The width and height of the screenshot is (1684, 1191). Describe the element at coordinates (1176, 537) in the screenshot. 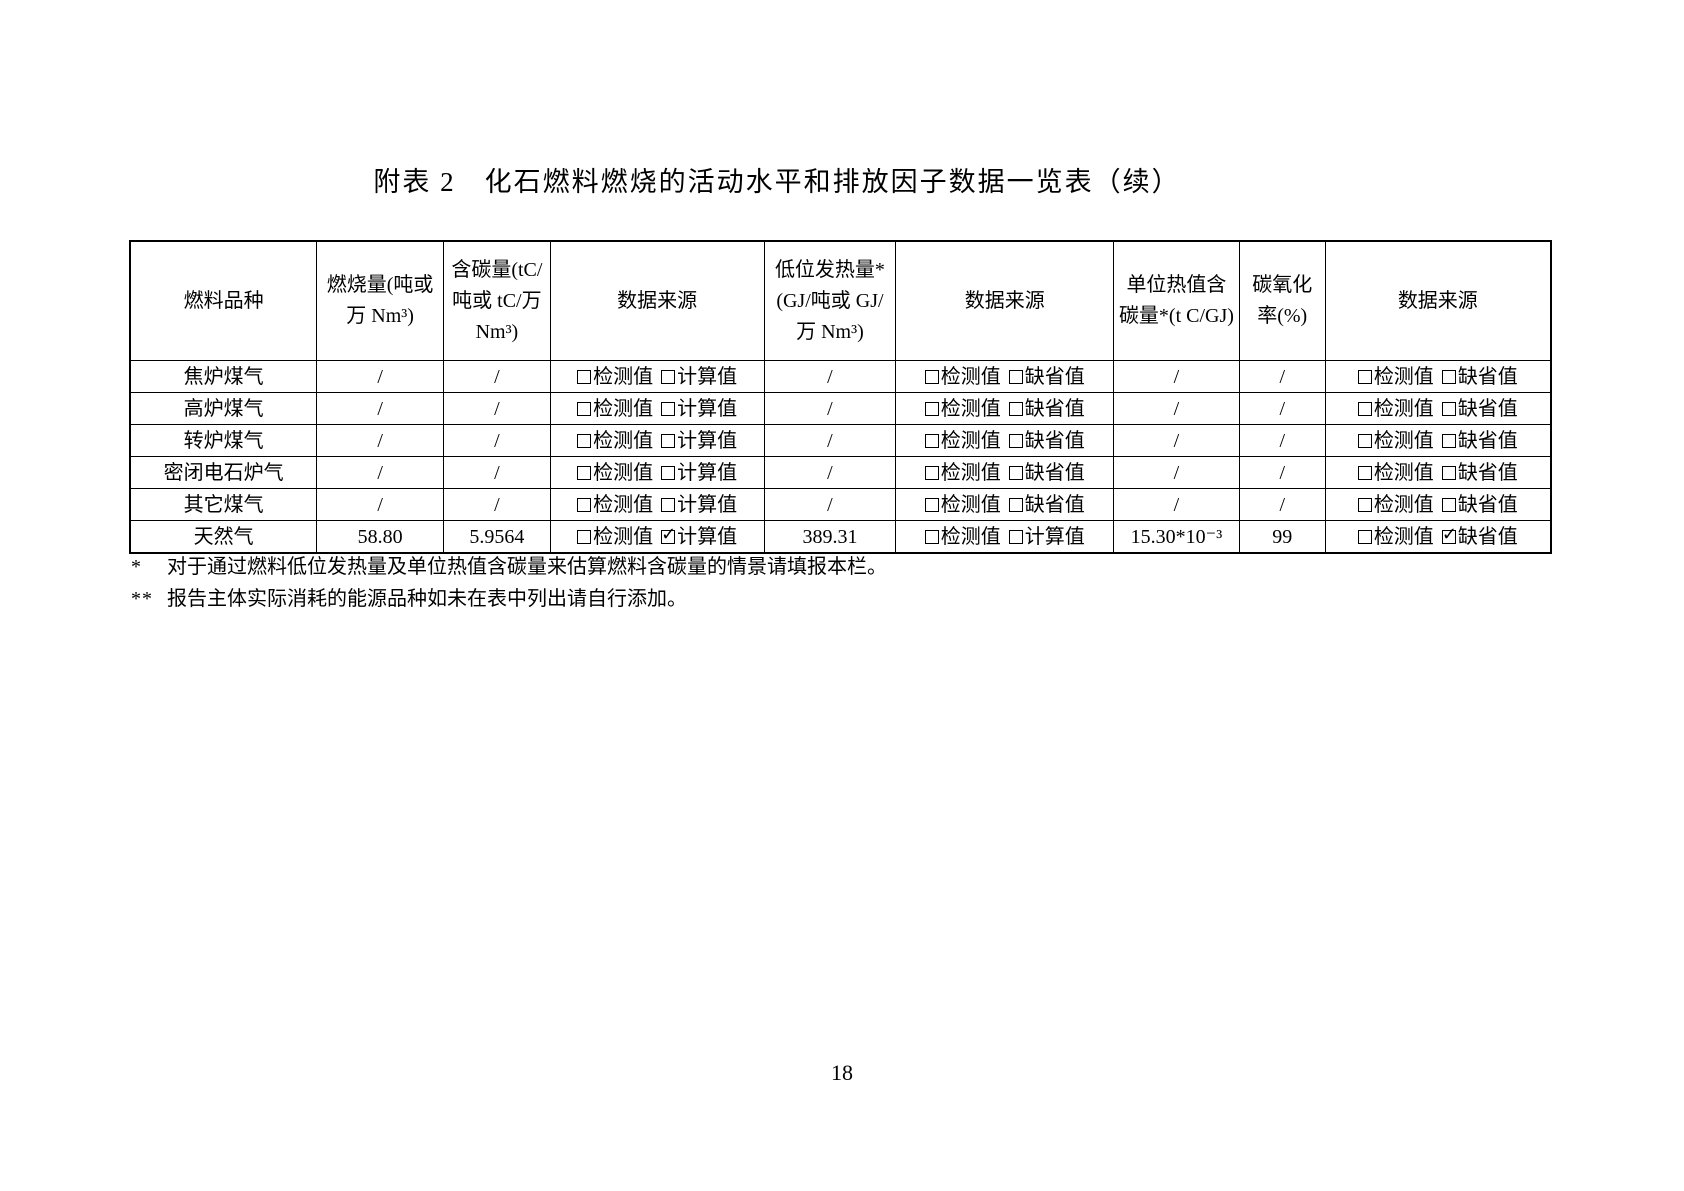

I see `value-cell: 15.30*10⁻³` at that location.